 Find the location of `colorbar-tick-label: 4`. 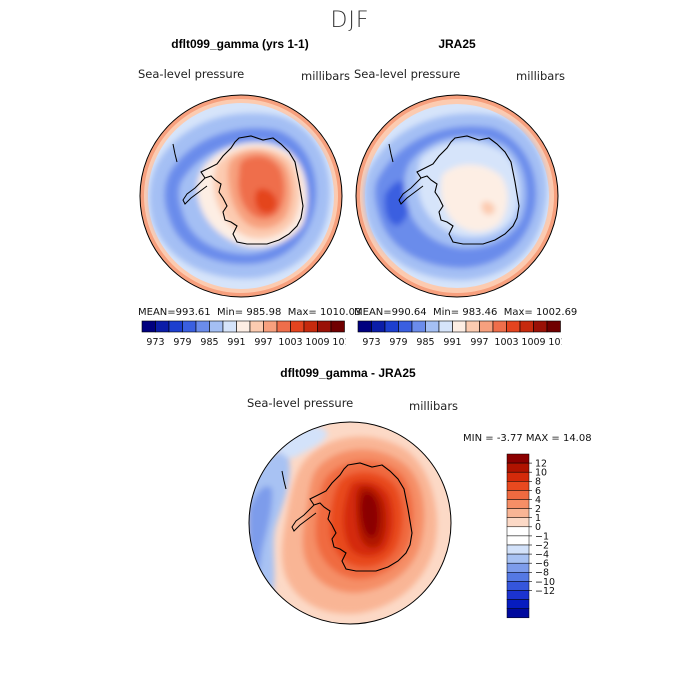

colorbar-tick-label: 4 is located at coordinates (538, 500).